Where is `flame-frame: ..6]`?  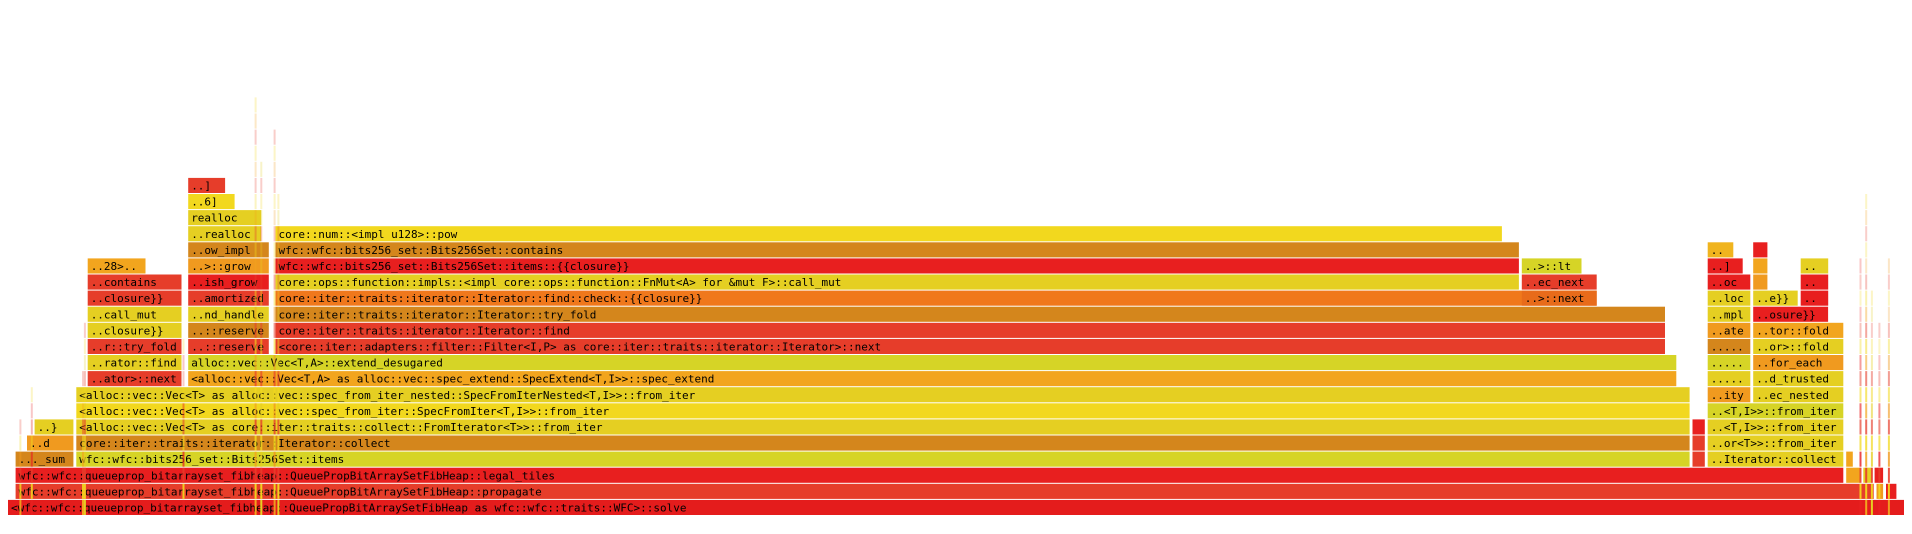 flame-frame: ..6] is located at coordinates (211, 202).